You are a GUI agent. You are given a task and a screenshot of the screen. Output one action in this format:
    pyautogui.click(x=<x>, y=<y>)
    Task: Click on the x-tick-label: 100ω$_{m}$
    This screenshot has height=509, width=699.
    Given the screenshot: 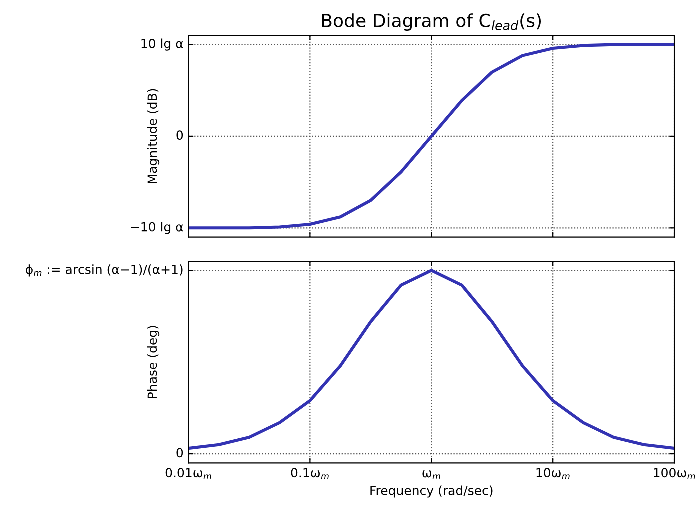 What is the action you would take?
    pyautogui.click(x=675, y=474)
    